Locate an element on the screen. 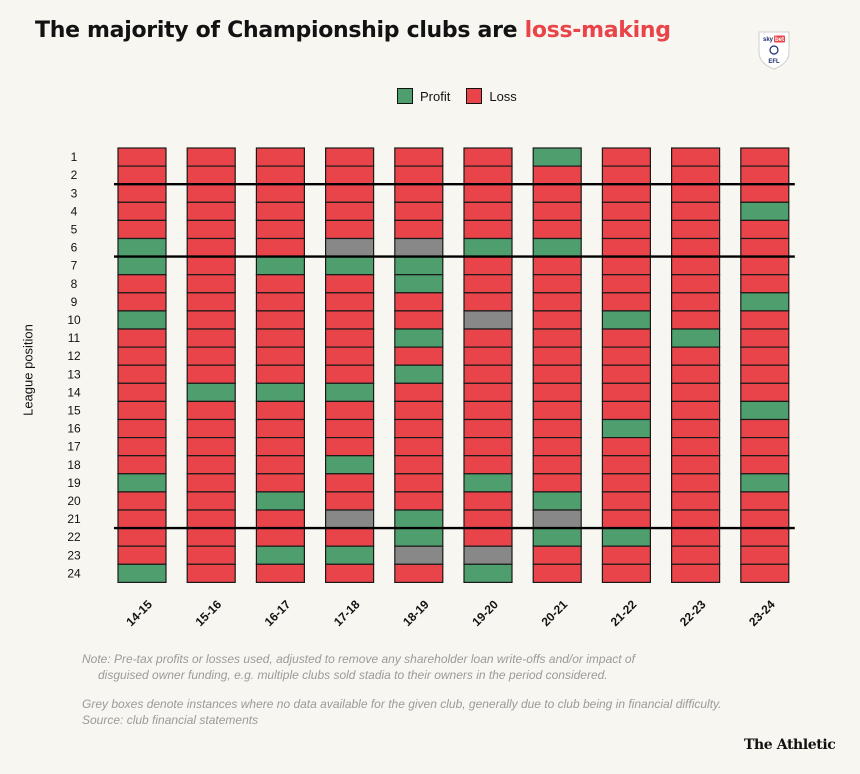  efl-logo: sky bet EFL is located at coordinates (774, 50).